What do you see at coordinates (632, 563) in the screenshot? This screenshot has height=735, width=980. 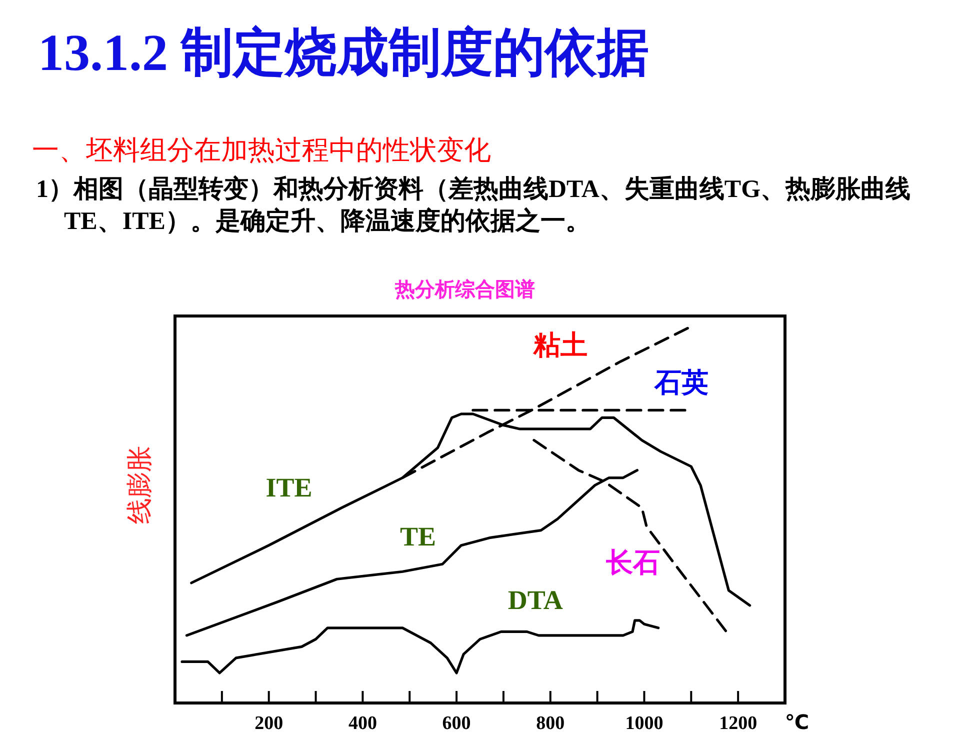 I see `series-label: 长石` at bounding box center [632, 563].